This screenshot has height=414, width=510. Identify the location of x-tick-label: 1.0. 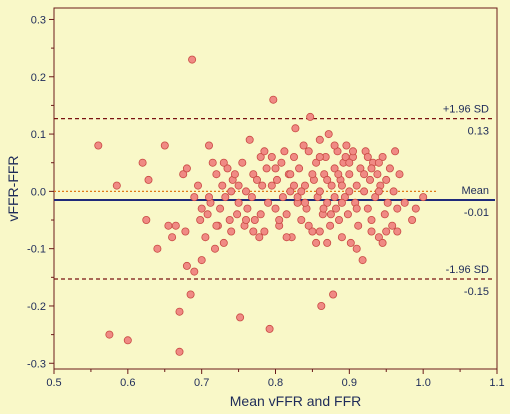
(423, 383).